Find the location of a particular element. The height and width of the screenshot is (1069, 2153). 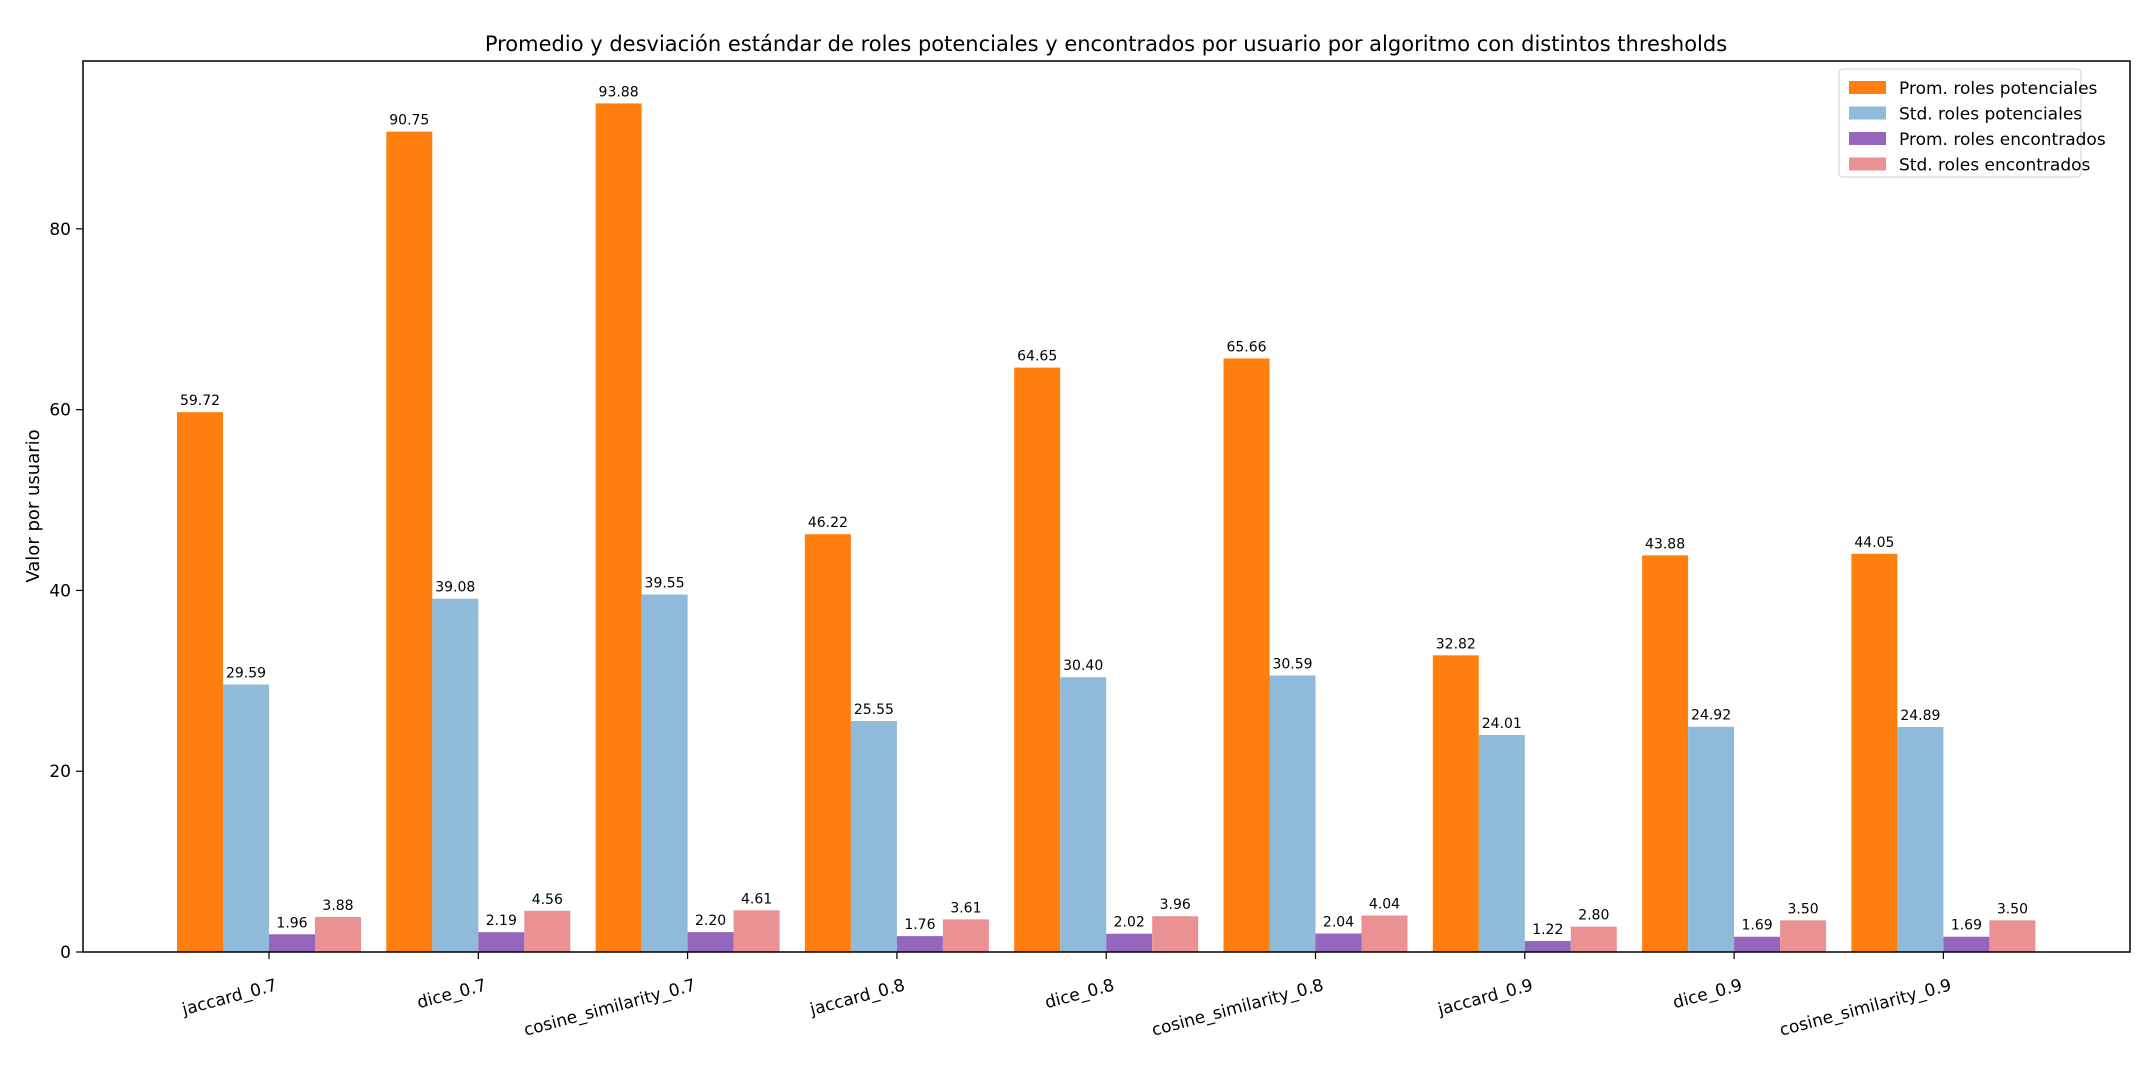

y-axis-label: Valor por usuario is located at coordinates (33, 505).